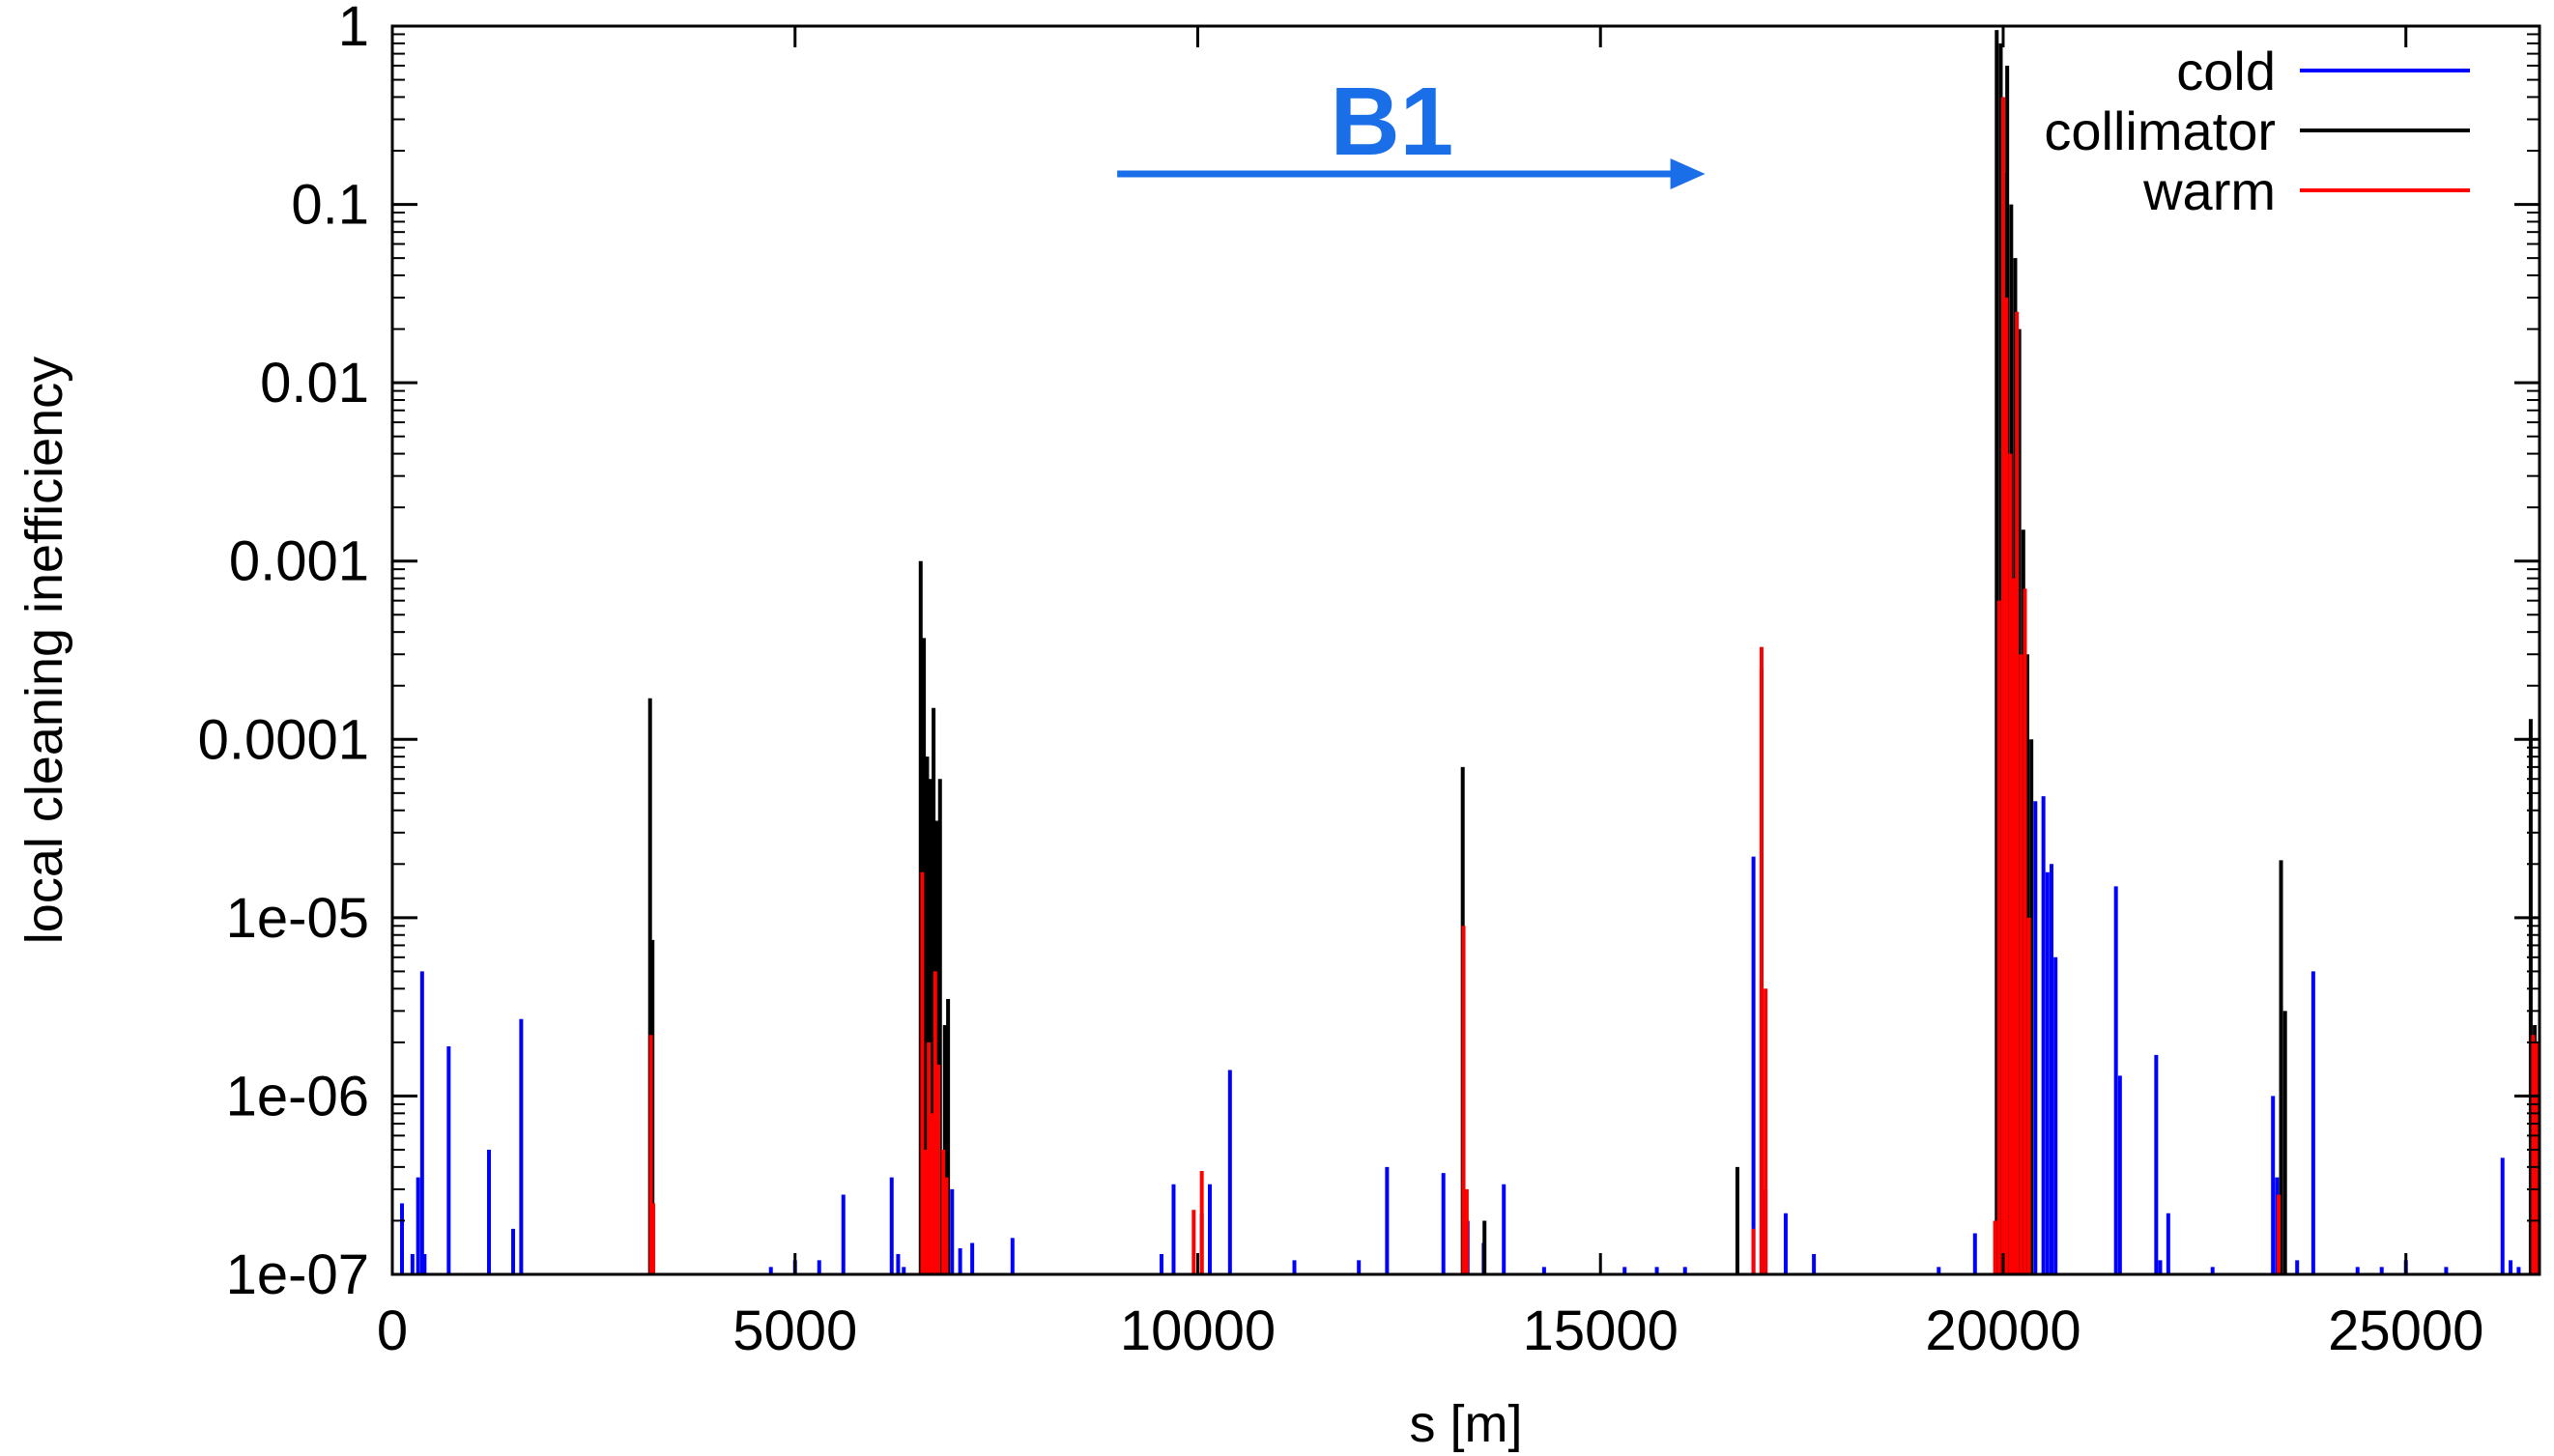  I want to click on x-tick-label: 15000, so click(1601, 1330).